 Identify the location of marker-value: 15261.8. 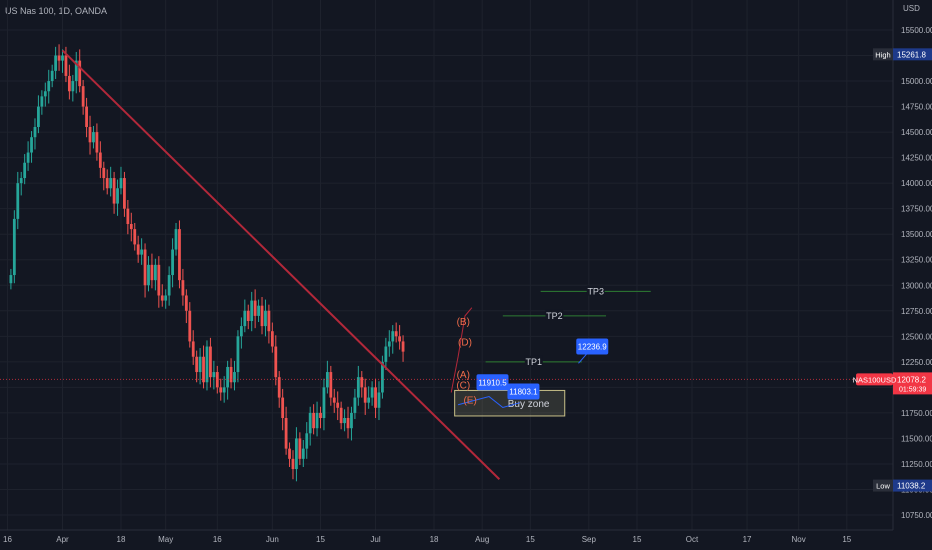
(911, 54).